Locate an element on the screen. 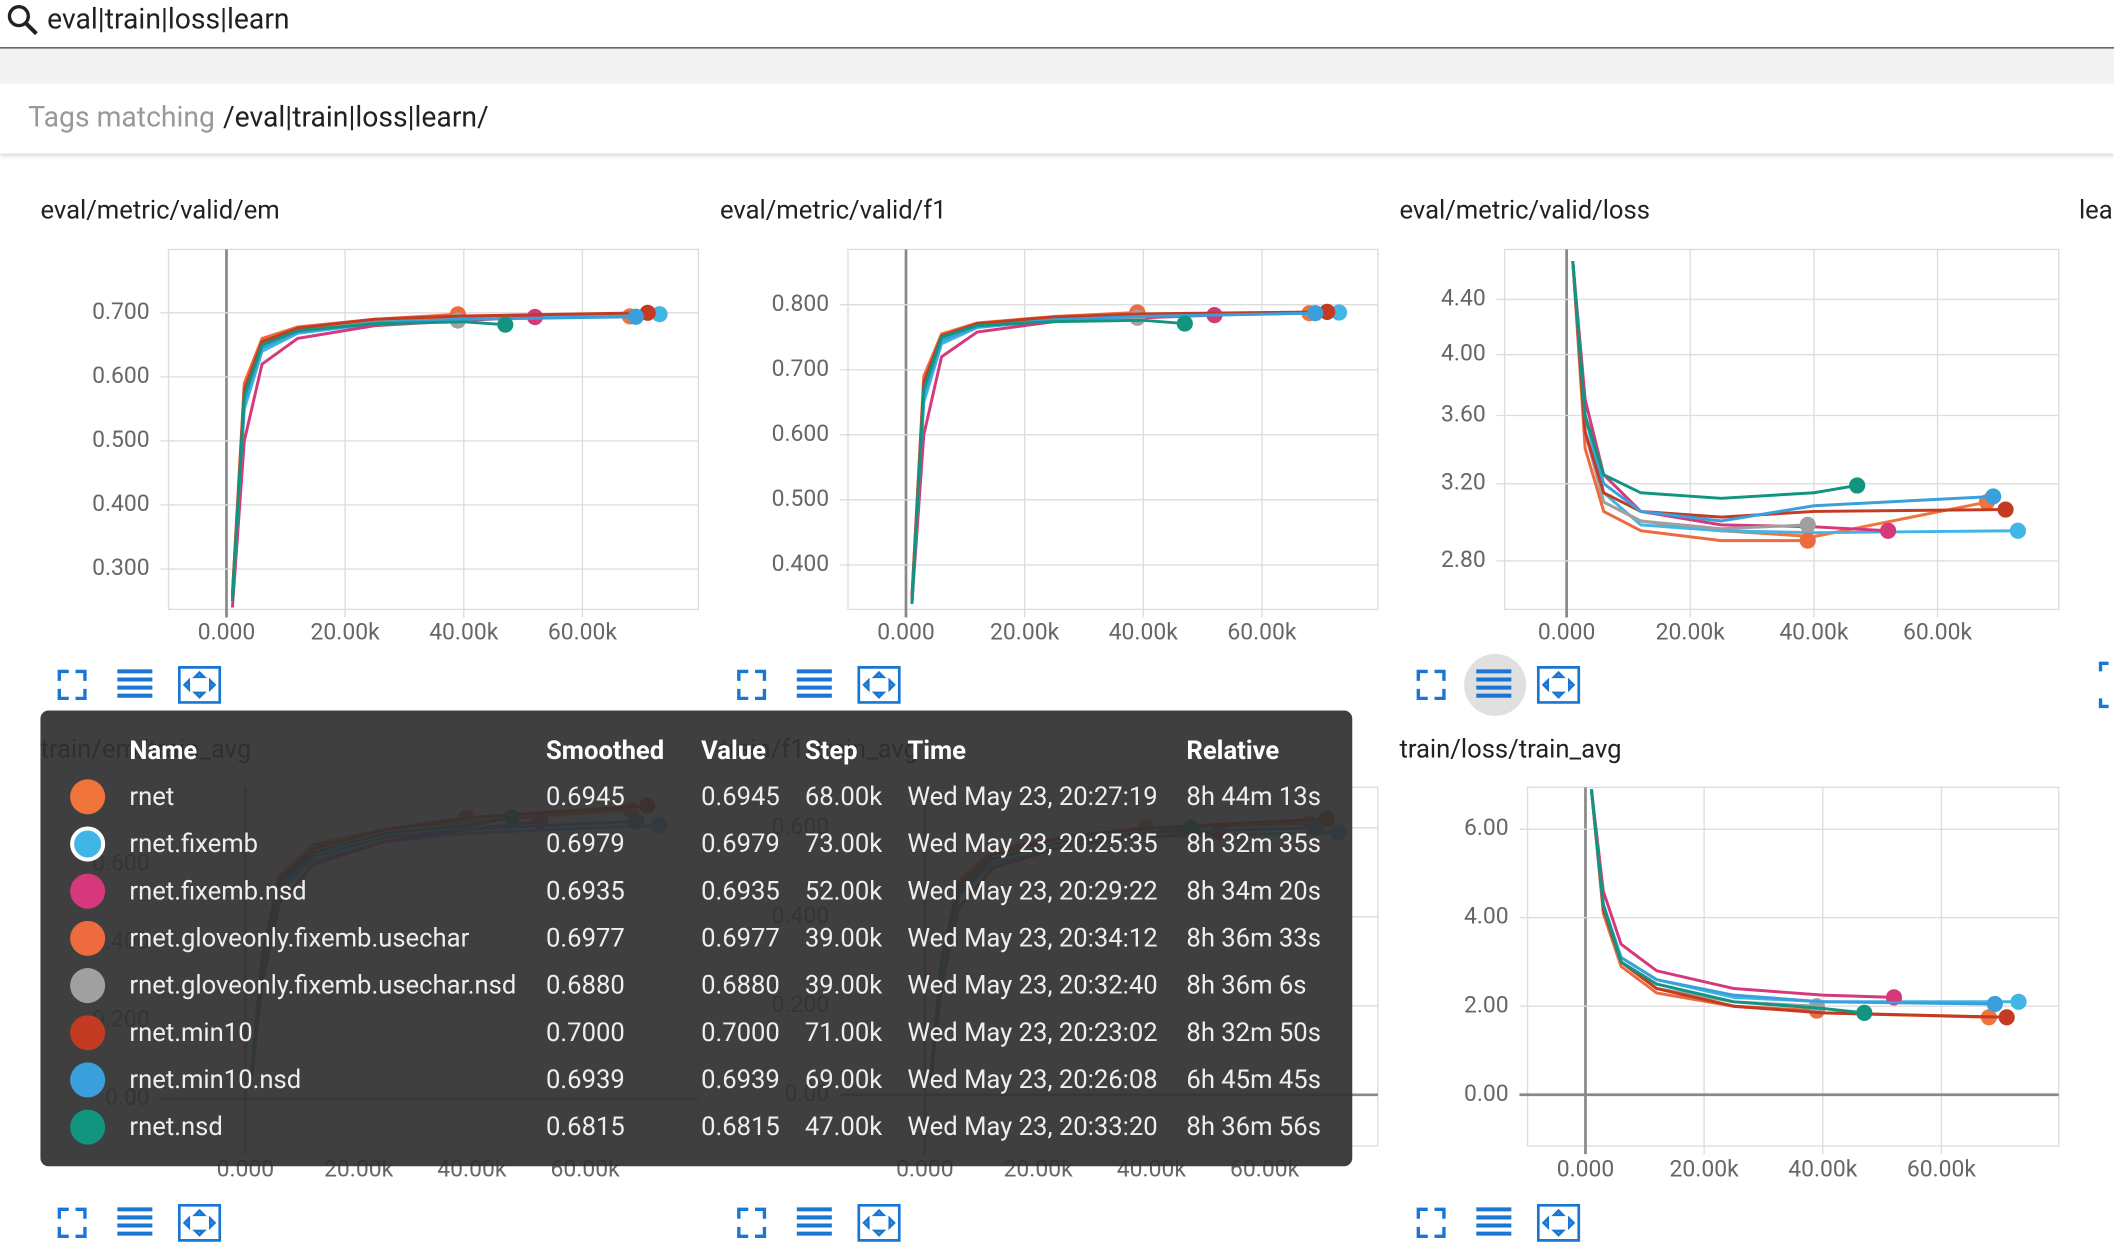 This screenshot has width=2114, height=1259. tags-pattern: /eval|train|loss|learn/ is located at coordinates (356, 118).